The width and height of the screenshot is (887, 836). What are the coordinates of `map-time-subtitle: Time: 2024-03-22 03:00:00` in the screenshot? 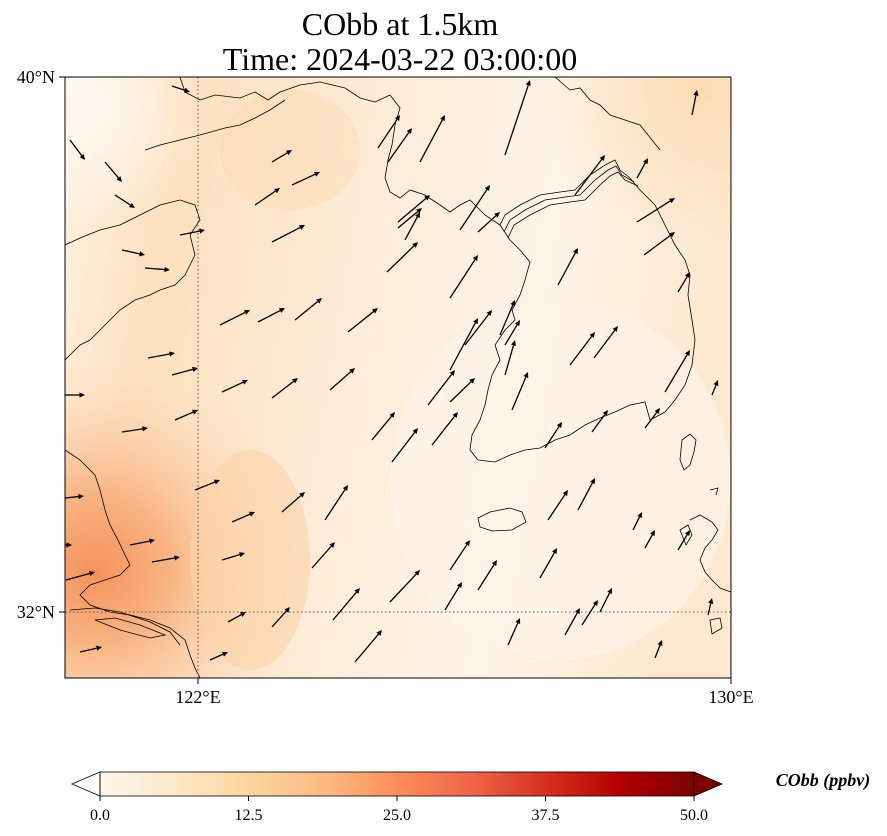 It's located at (400, 59).